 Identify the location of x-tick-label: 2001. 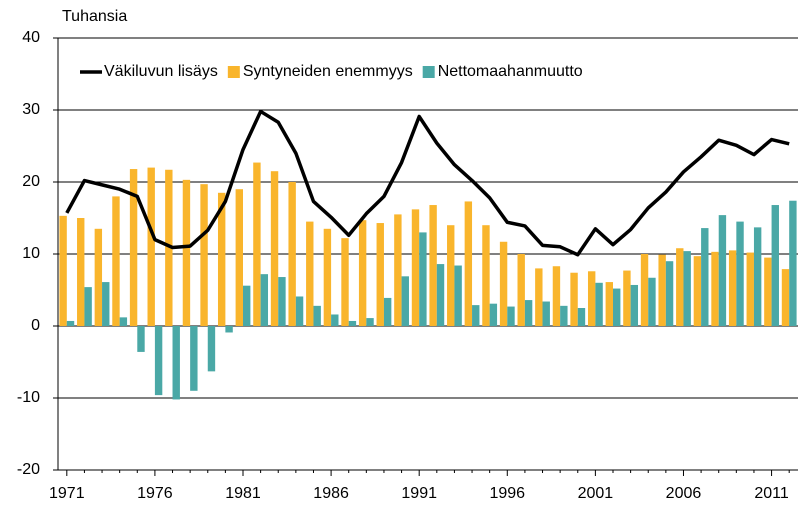
(596, 493).